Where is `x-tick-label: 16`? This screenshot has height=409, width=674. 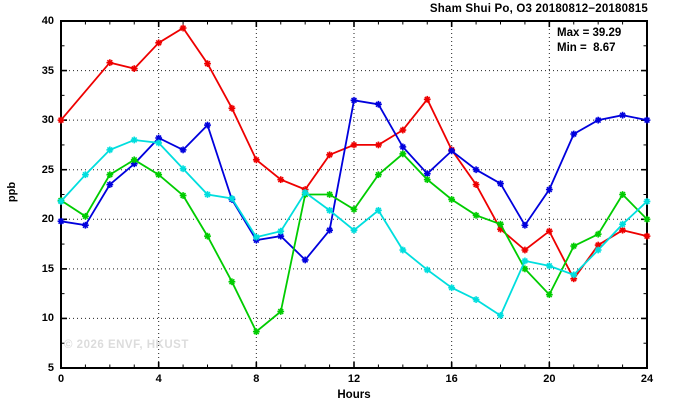
x-tick-label: 16 is located at coordinates (451, 379).